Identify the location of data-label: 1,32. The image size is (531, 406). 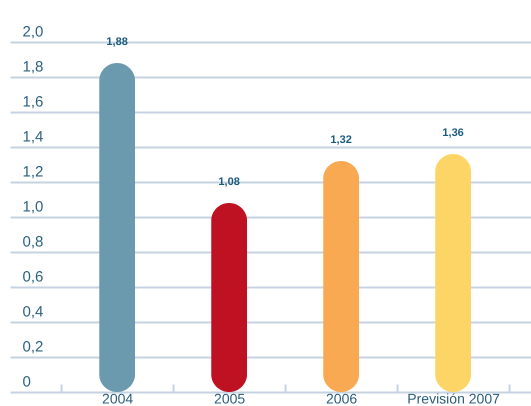
(341, 140).